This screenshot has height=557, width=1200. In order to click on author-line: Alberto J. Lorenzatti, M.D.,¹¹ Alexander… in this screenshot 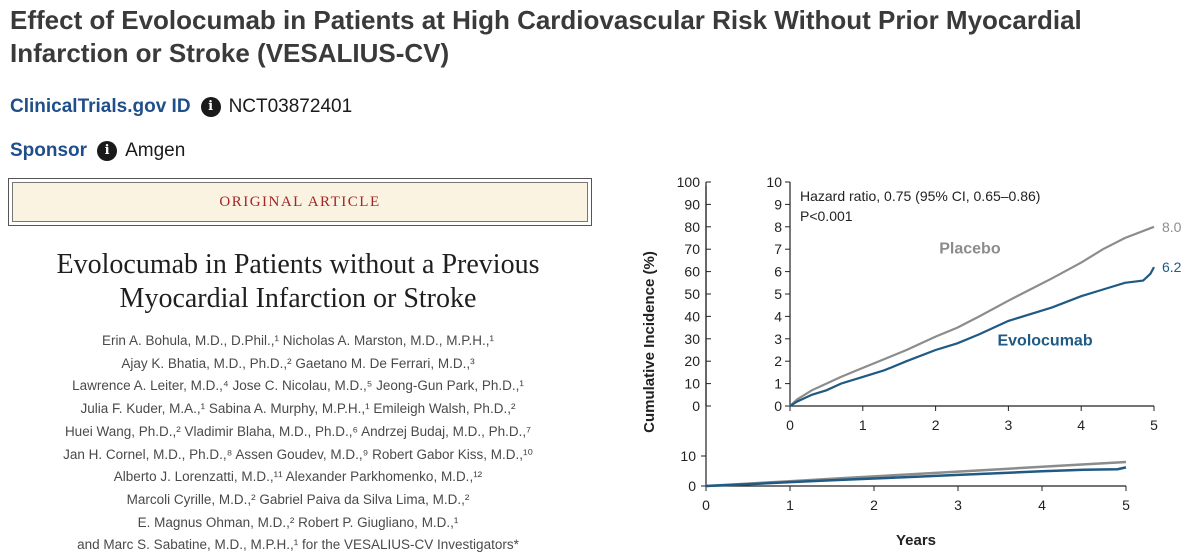, I will do `click(298, 477)`.